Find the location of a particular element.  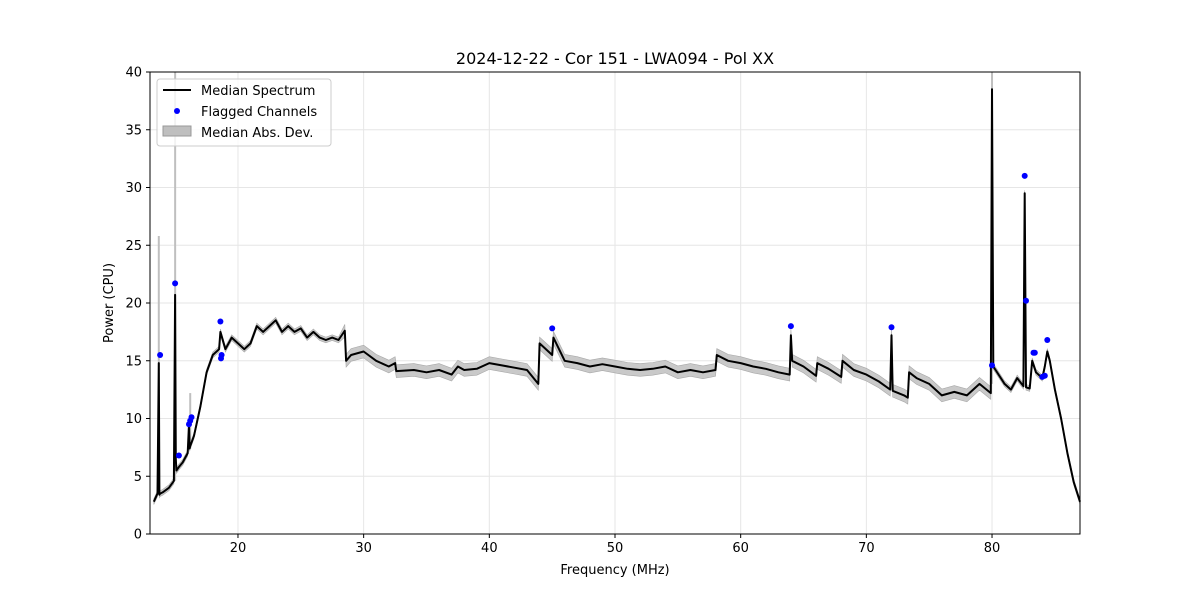

legend-flagged-label: Flagged Channels is located at coordinates (259, 112).